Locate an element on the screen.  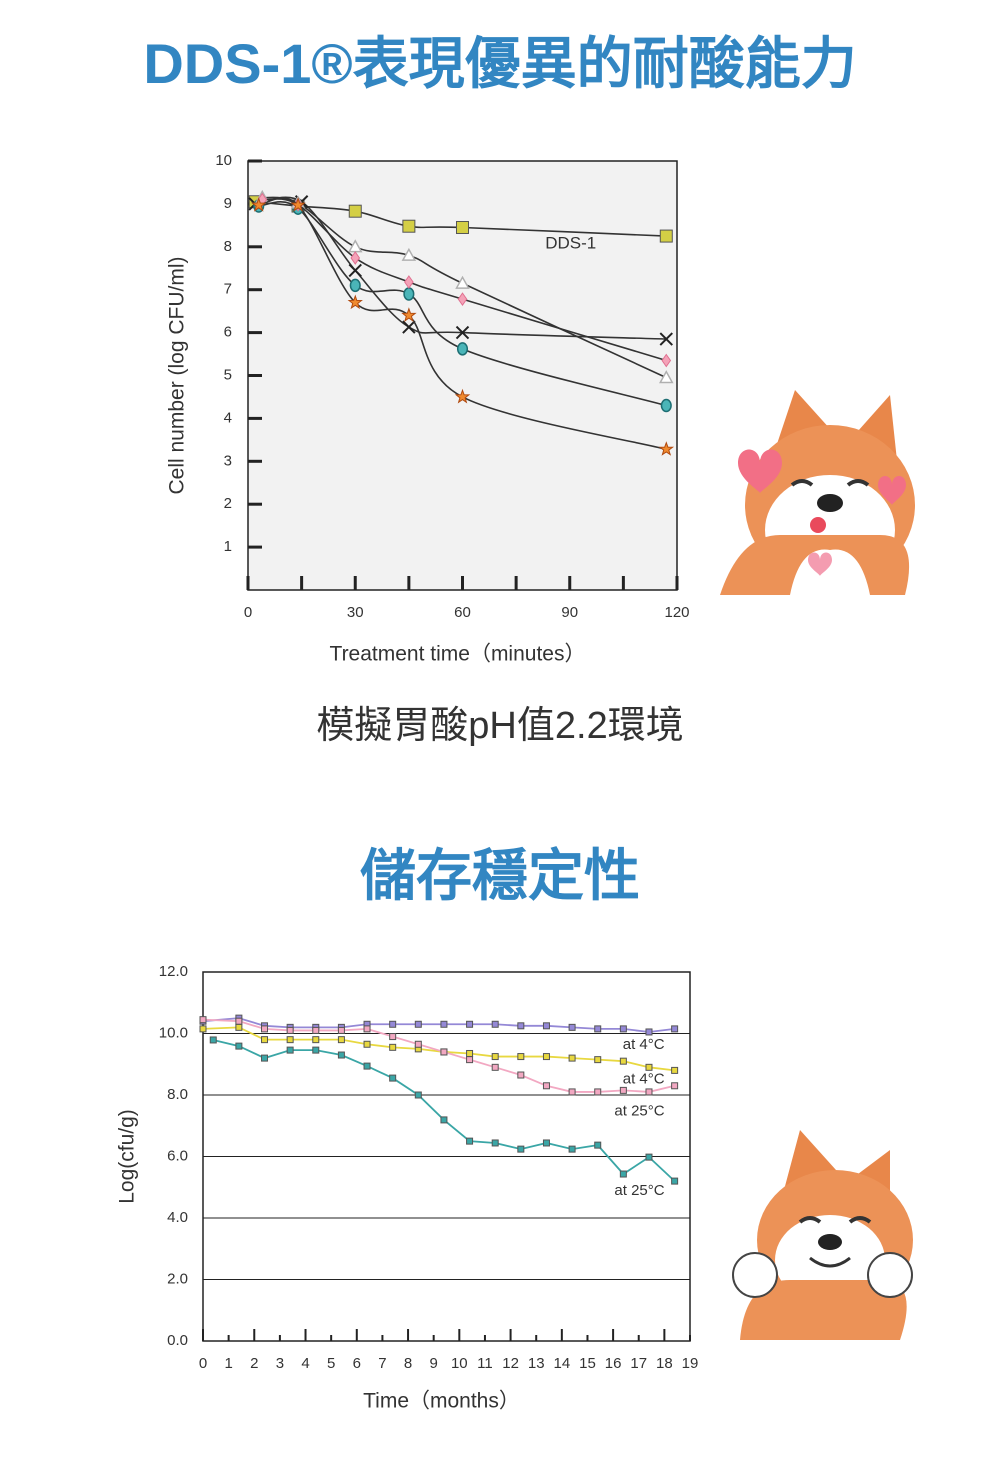
y-tick-label: 5 is located at coordinates (228, 374).